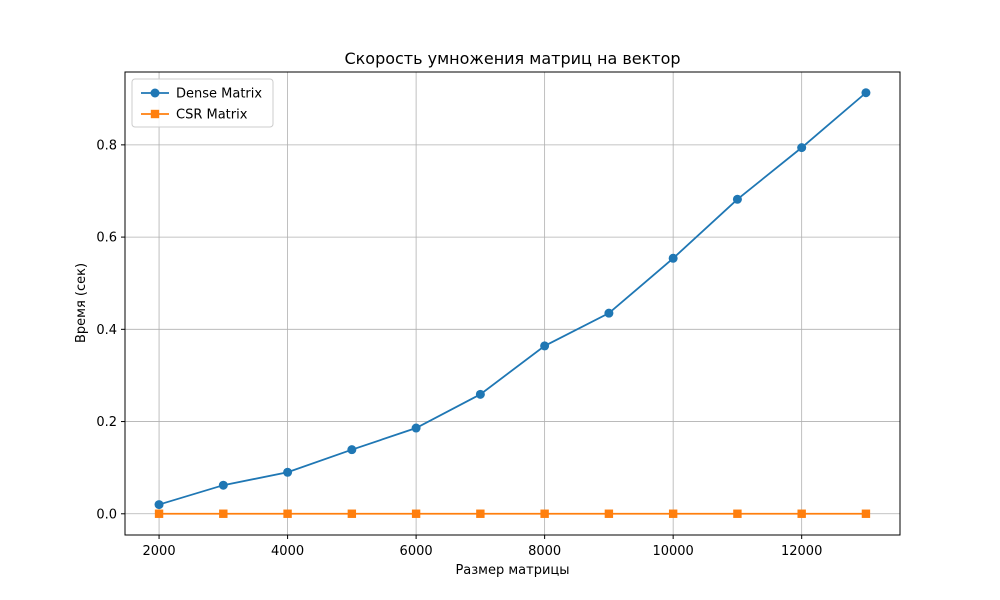 The width and height of the screenshot is (1000, 600). Describe the element at coordinates (106, 330) in the screenshot. I see `y-tick-label: 0.4` at that location.